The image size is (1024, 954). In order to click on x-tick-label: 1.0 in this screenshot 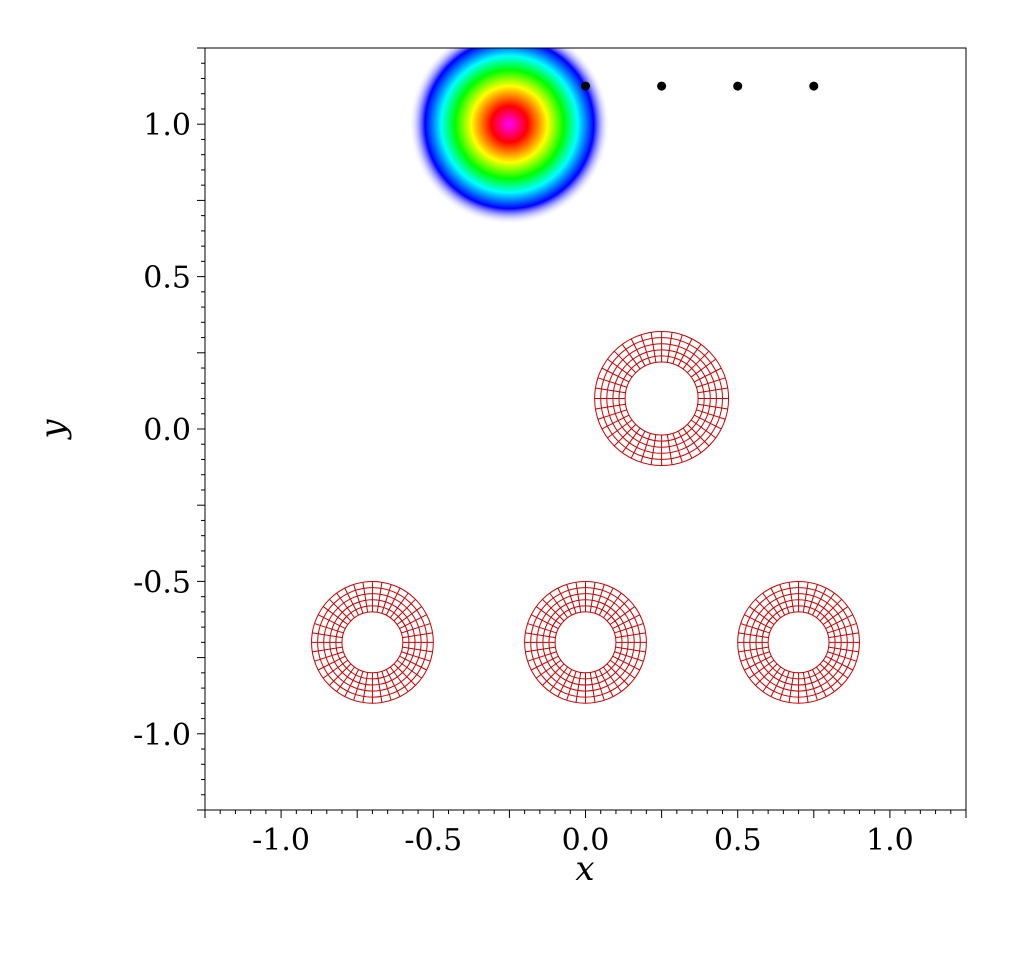, I will do `click(890, 840)`.